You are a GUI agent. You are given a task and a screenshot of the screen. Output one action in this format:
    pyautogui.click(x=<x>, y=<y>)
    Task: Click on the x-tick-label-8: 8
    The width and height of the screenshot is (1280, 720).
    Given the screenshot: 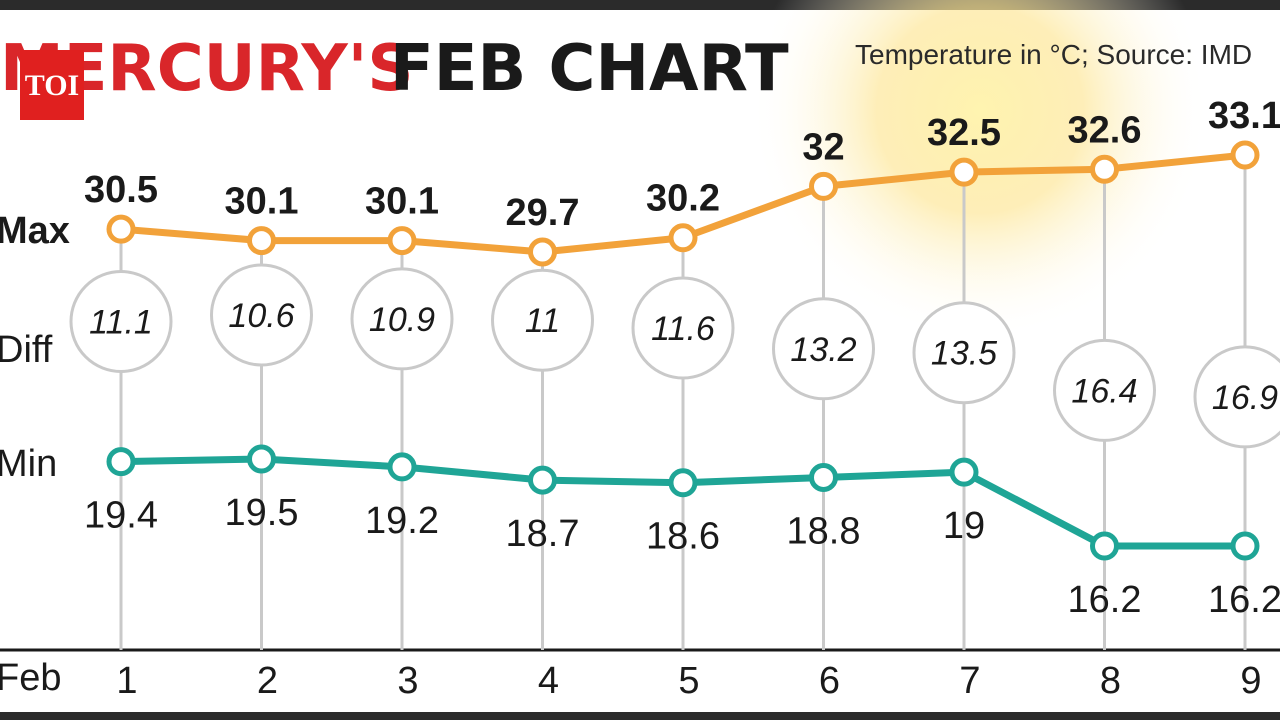 What is the action you would take?
    pyautogui.click(x=1110, y=681)
    